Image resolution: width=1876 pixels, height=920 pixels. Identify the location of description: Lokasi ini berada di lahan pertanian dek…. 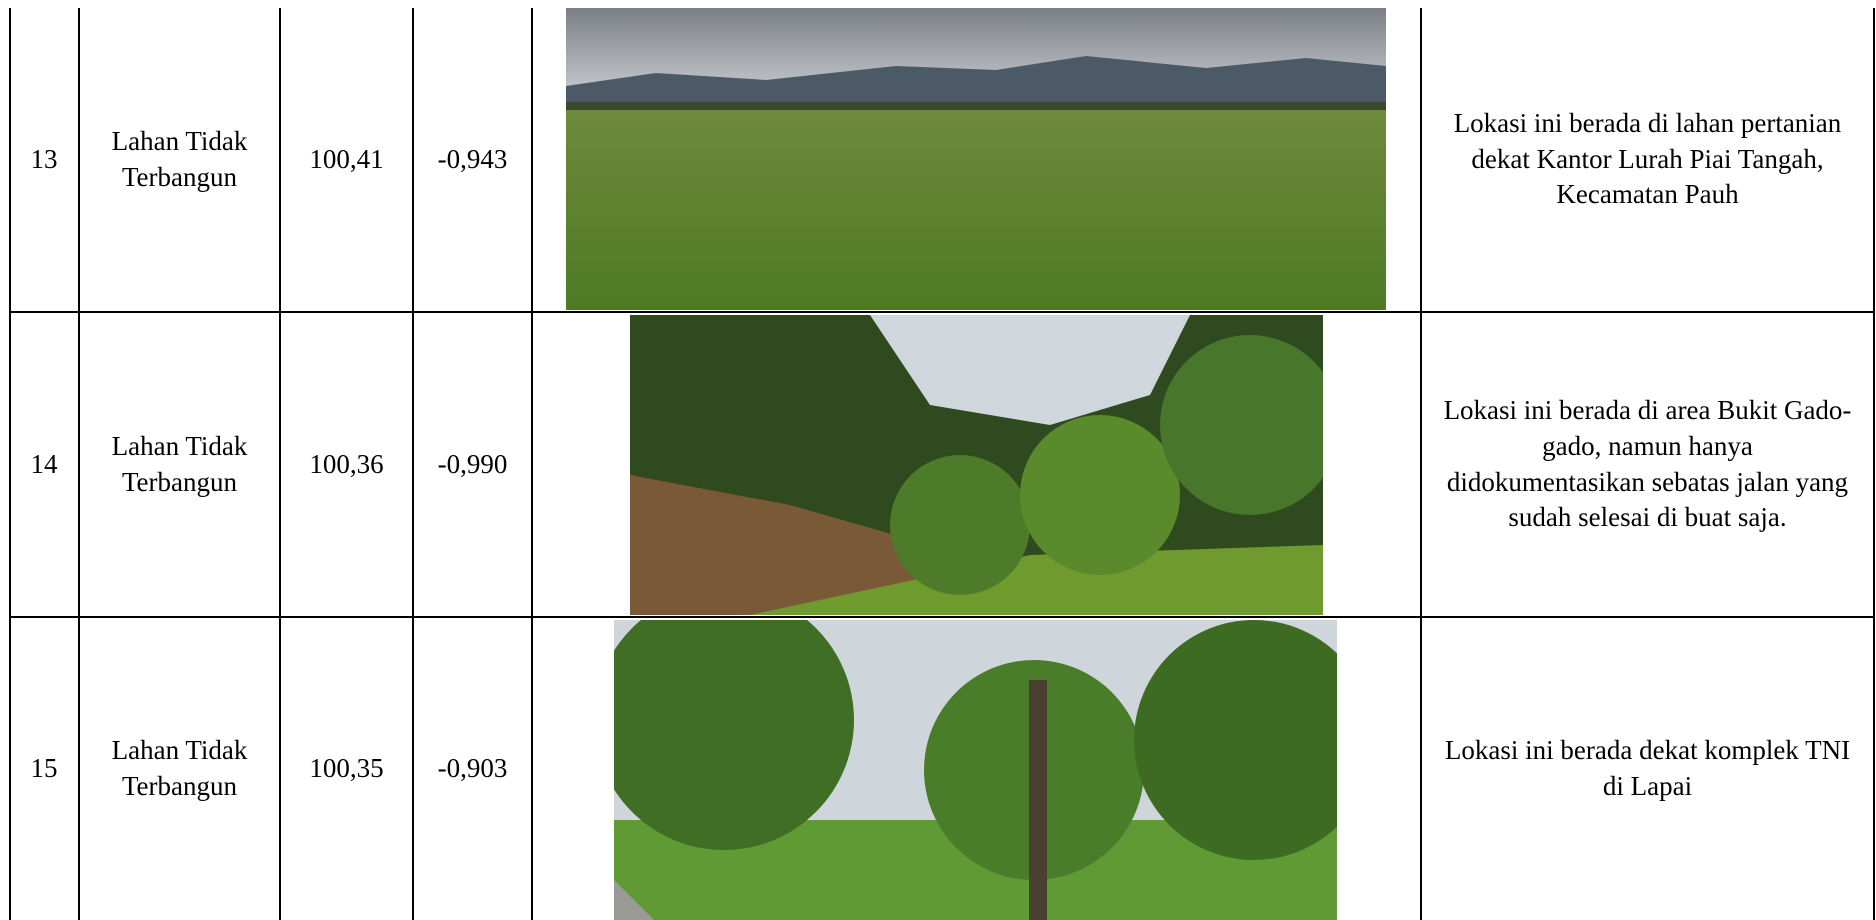
(1647, 159).